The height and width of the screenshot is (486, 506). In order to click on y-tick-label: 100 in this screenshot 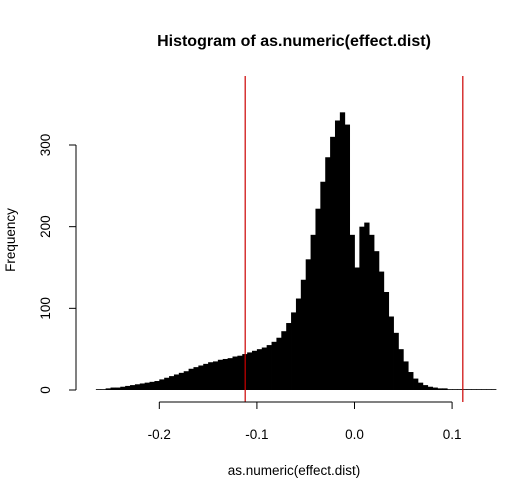, I will do `click(45, 308)`.